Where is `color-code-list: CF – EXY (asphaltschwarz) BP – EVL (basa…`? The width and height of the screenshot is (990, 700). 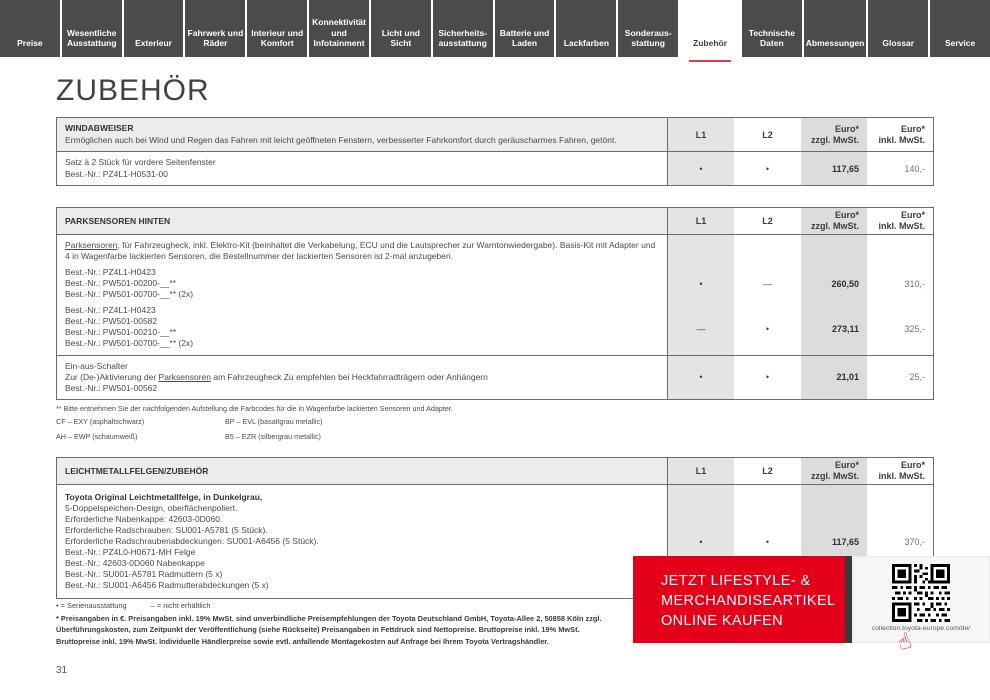 color-code-list: CF – EXY (asphaltschwarz) BP – EVL (basa… is located at coordinates (281, 429).